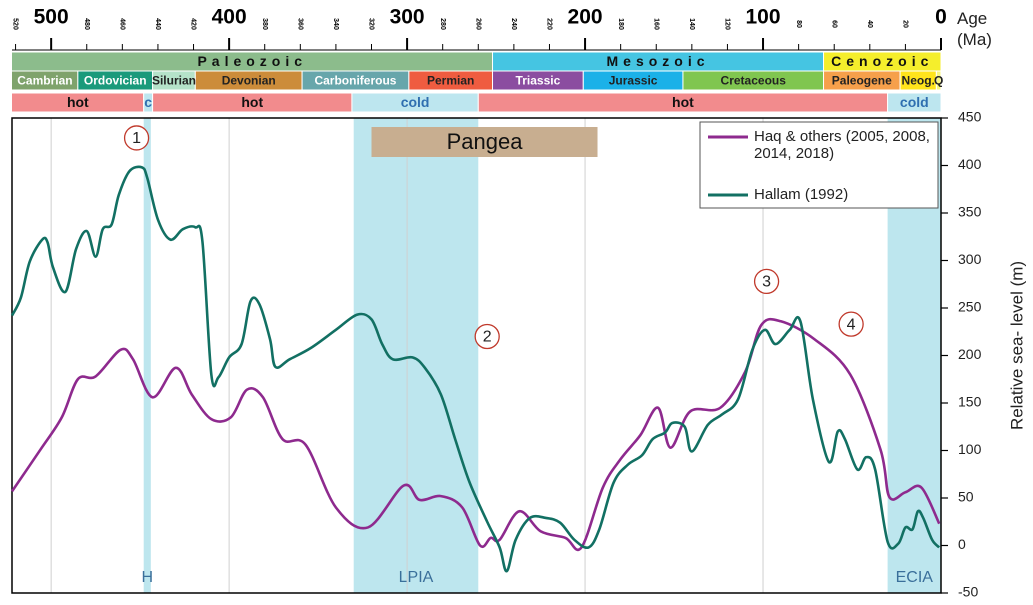 The height and width of the screenshot is (605, 1033). Describe the element at coordinates (450, 81) in the screenshot. I see `periods-label: Permian` at that location.